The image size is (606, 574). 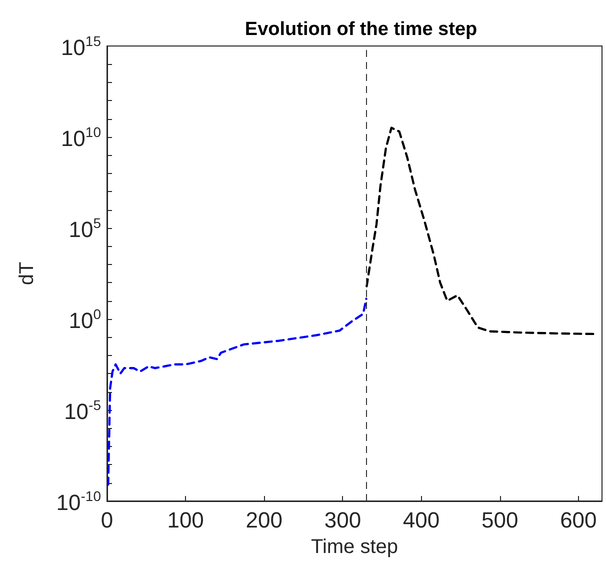 What do you see at coordinates (84, 228) in the screenshot?
I see `y-tick-label: 10$^{5}$` at bounding box center [84, 228].